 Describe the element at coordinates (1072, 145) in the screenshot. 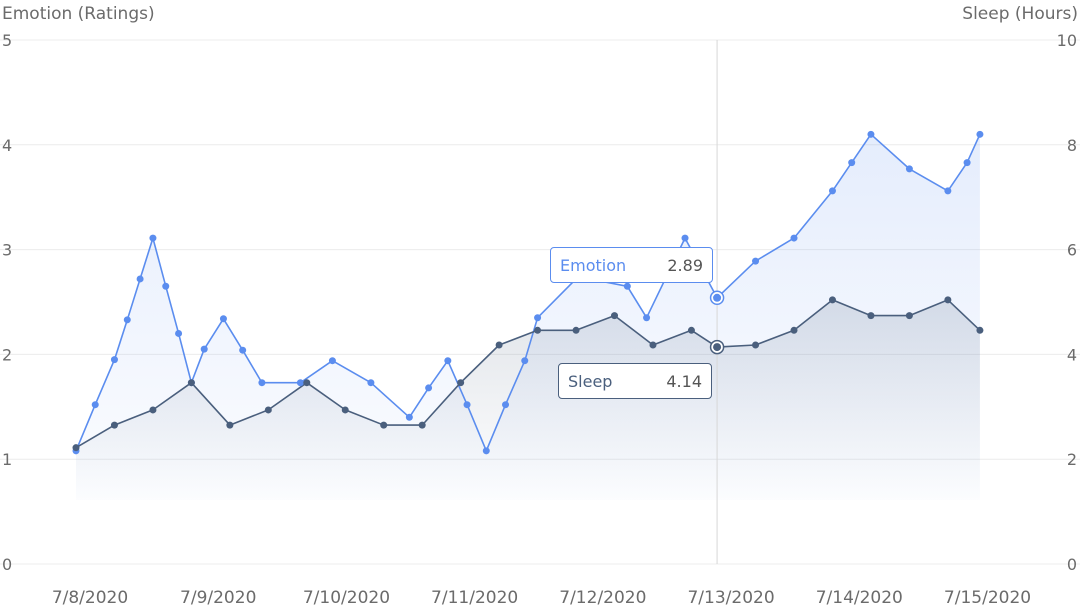

I see `right-tick-label: 8` at that location.